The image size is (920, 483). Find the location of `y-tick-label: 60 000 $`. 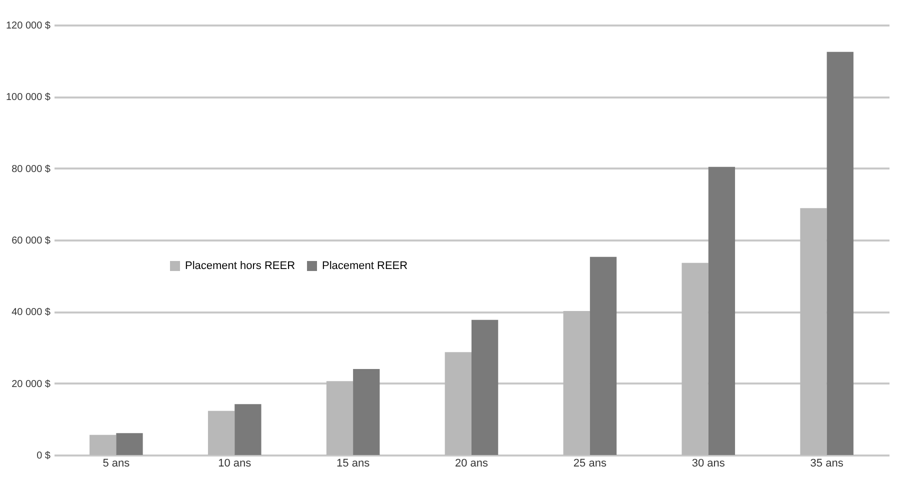

y-tick-label: 60 000 $ is located at coordinates (31, 241).